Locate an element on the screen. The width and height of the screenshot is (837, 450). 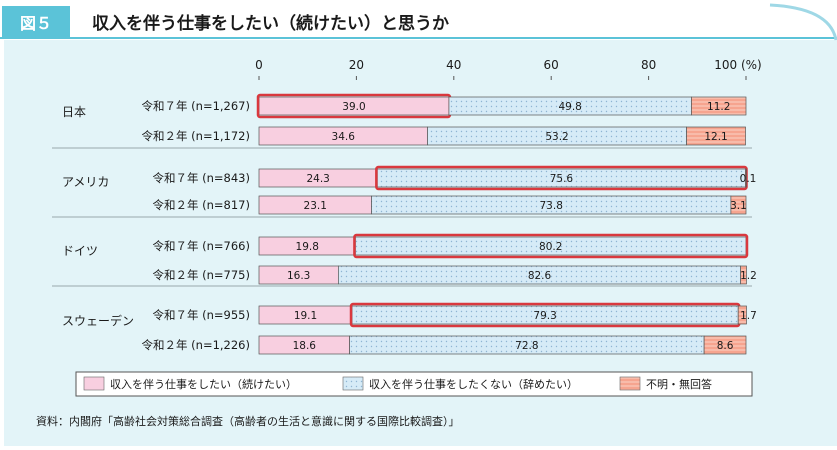
legend-swatch-salmon is located at coordinates (630, 383).